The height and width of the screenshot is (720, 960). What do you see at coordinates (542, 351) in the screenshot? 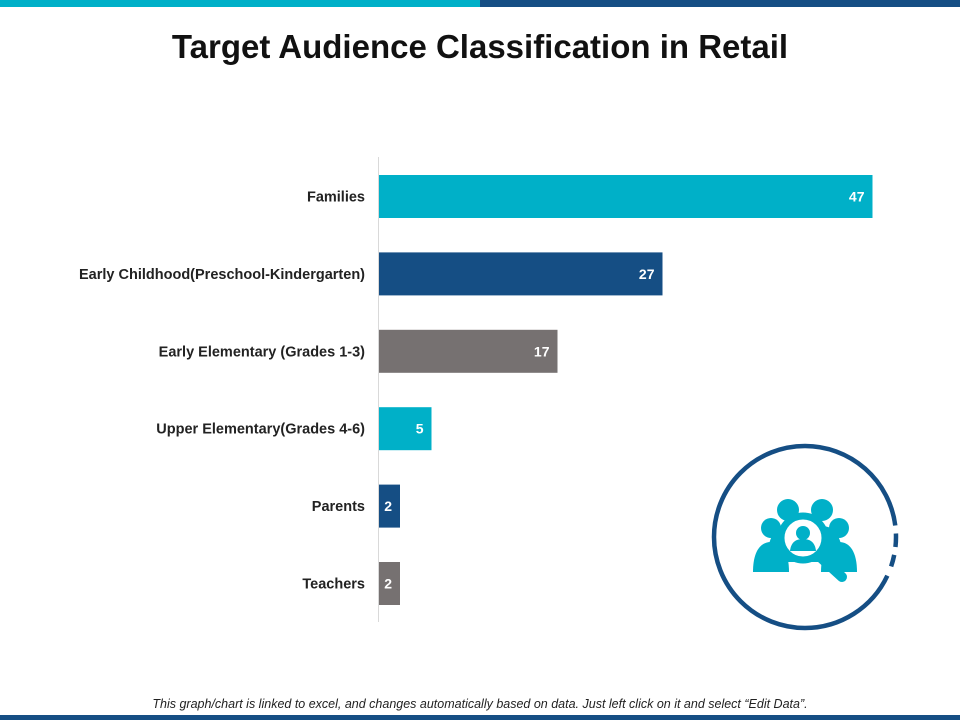
I see `data-label: 17` at bounding box center [542, 351].